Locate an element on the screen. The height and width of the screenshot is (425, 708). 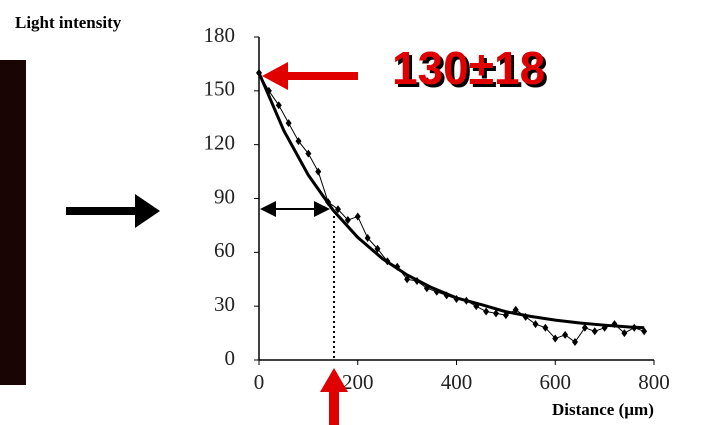
image-strip is located at coordinates (13, 222).